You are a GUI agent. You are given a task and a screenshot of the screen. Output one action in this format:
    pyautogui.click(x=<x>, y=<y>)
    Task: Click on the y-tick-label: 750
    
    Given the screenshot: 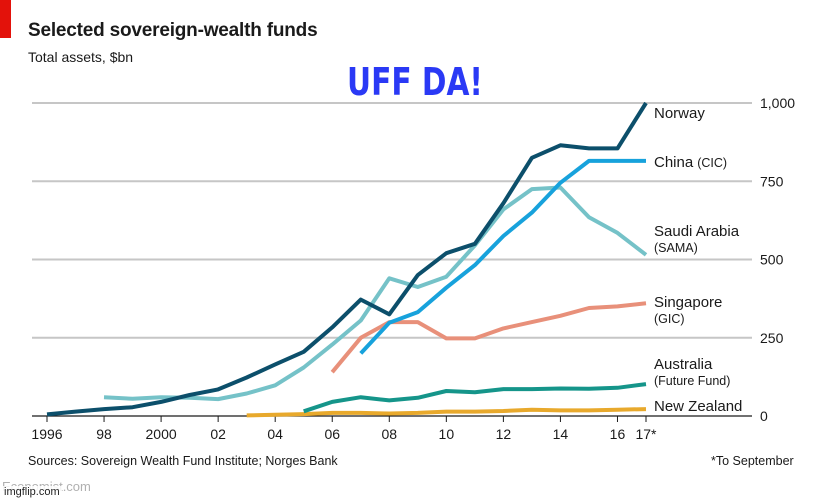 What is the action you would take?
    pyautogui.click(x=772, y=181)
    